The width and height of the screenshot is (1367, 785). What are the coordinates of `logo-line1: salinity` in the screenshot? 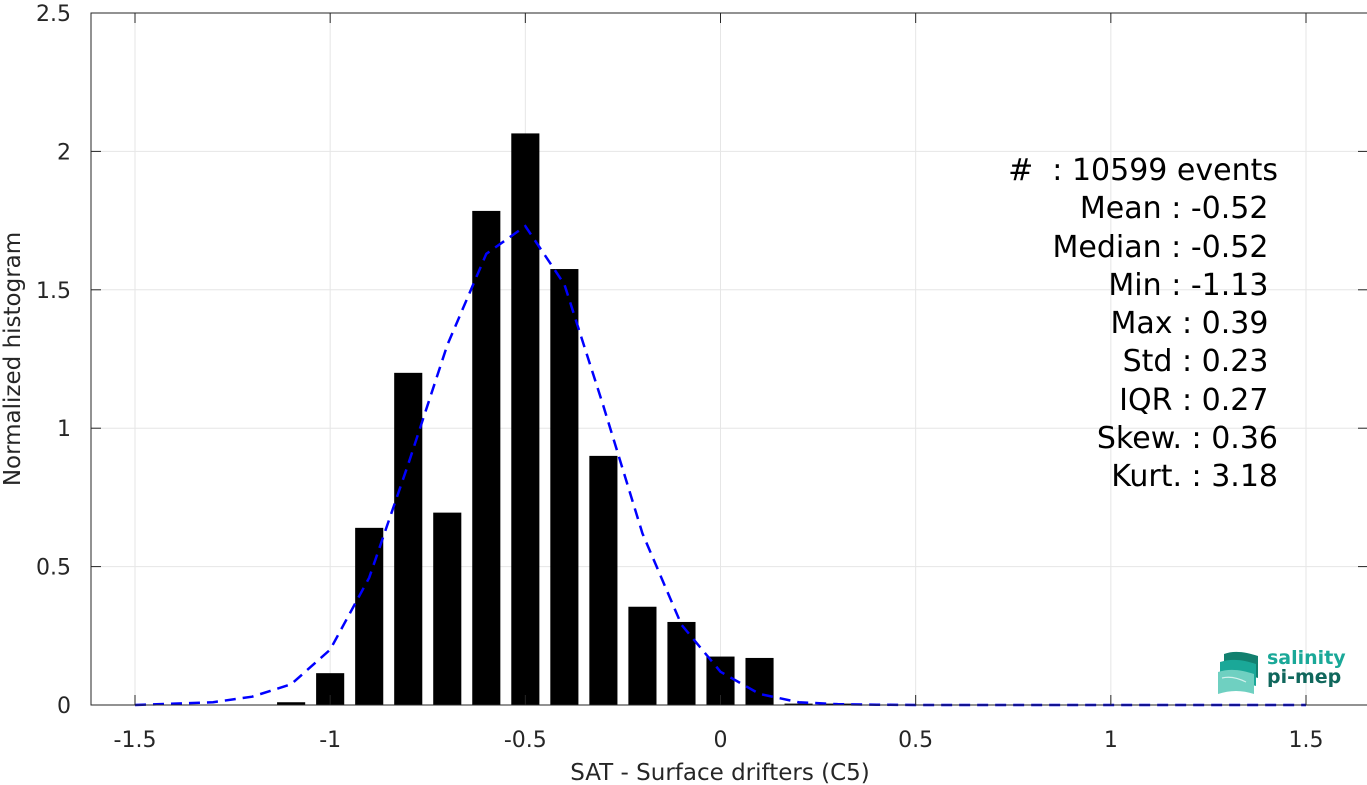 It's located at (1306, 658).